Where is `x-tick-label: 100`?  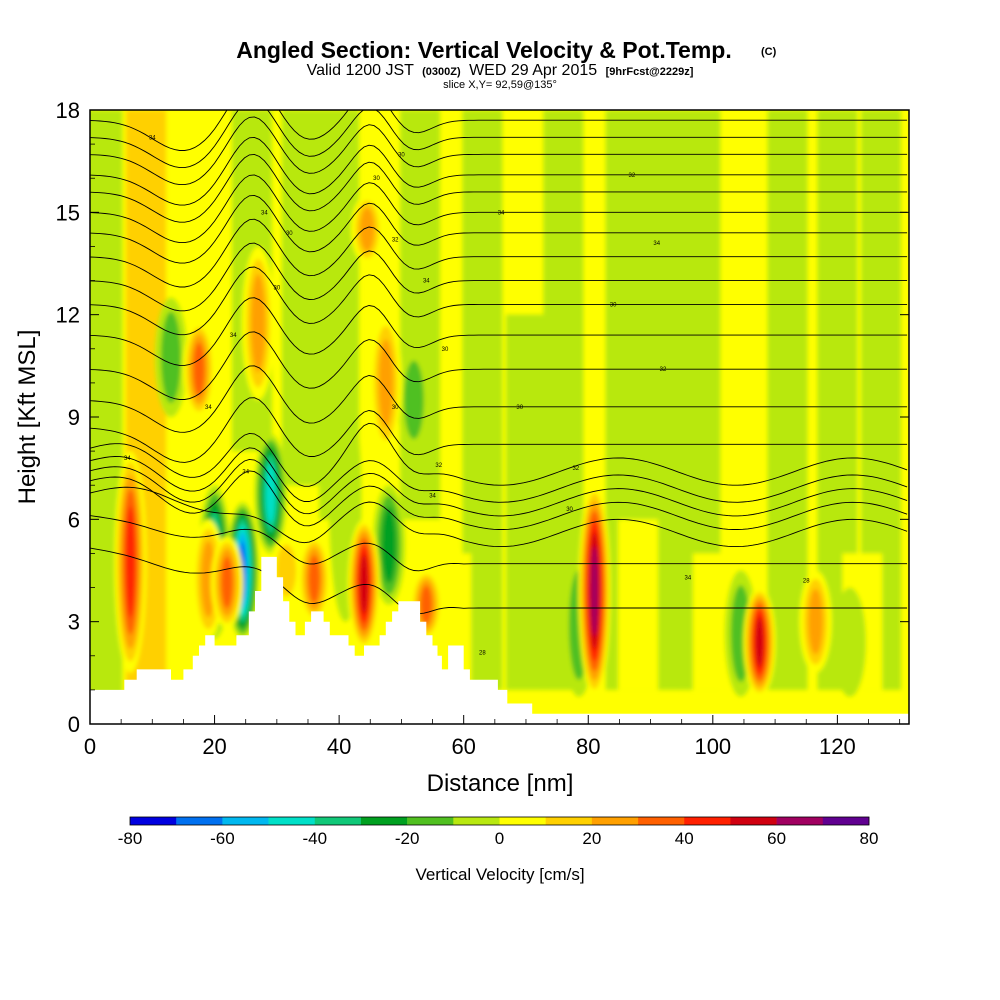 x-tick-label: 100 is located at coordinates (712, 746).